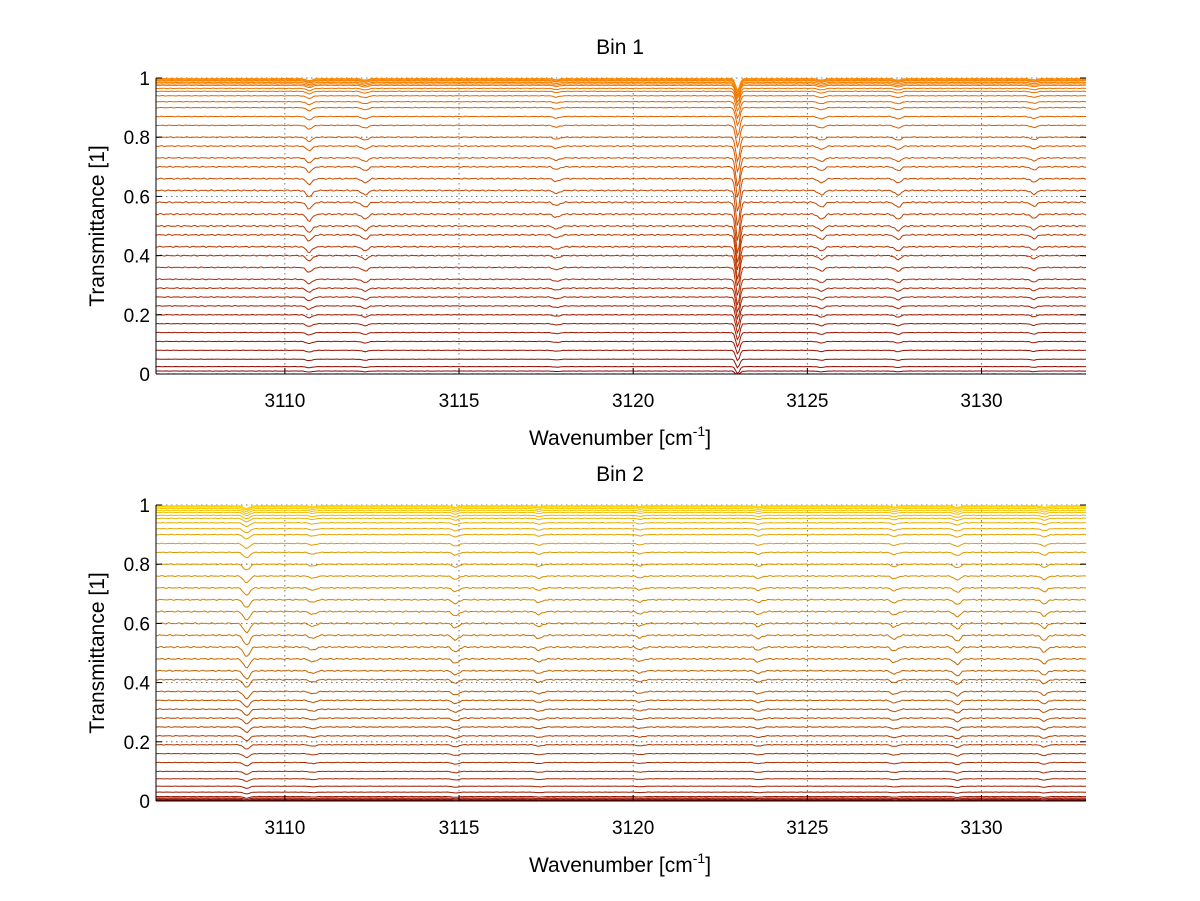 The height and width of the screenshot is (901, 1200). I want to click on y-tick-label: 0.8, so click(137, 138).